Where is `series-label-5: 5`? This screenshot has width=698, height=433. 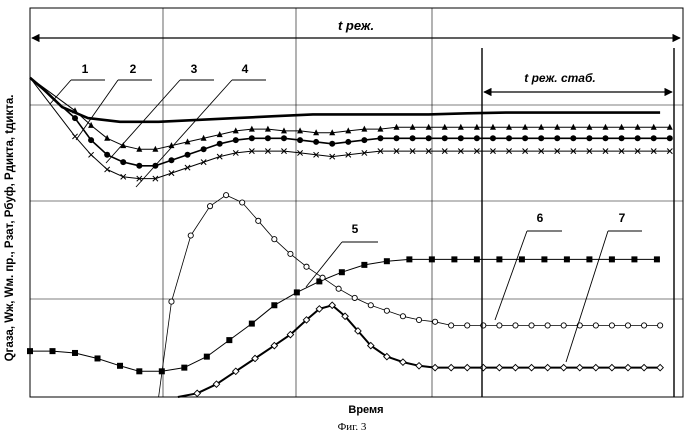
series-label-5: 5 is located at coordinates (355, 229).